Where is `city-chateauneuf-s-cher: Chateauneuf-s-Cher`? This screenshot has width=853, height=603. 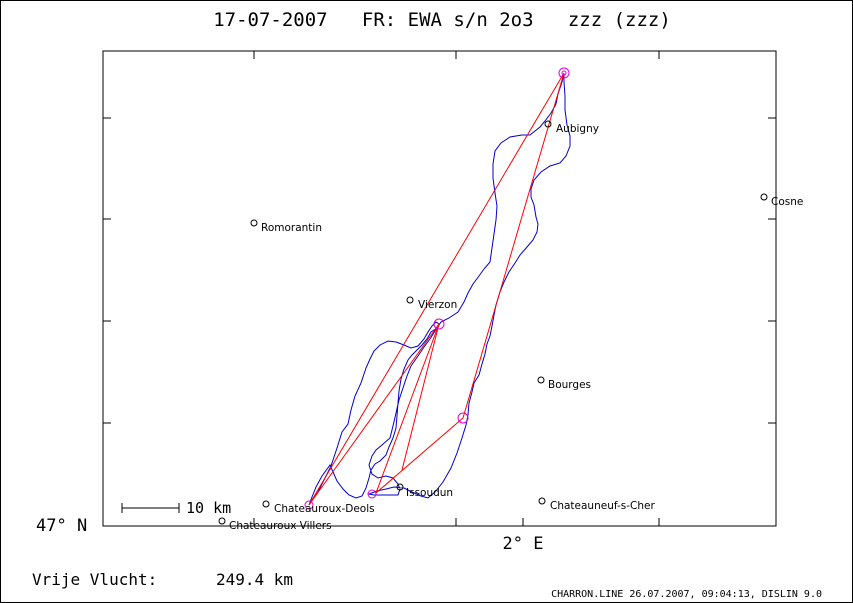
city-chateauneuf-s-cher: Chateauneuf-s-Cher is located at coordinates (596, 504).